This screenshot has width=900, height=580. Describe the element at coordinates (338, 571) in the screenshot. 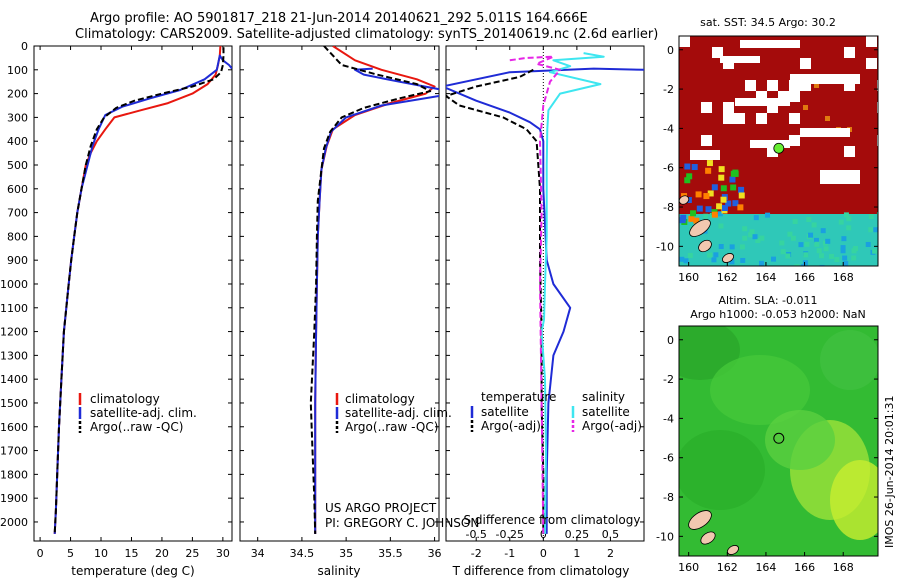

I see `salinity-xlabel: salinity` at that location.